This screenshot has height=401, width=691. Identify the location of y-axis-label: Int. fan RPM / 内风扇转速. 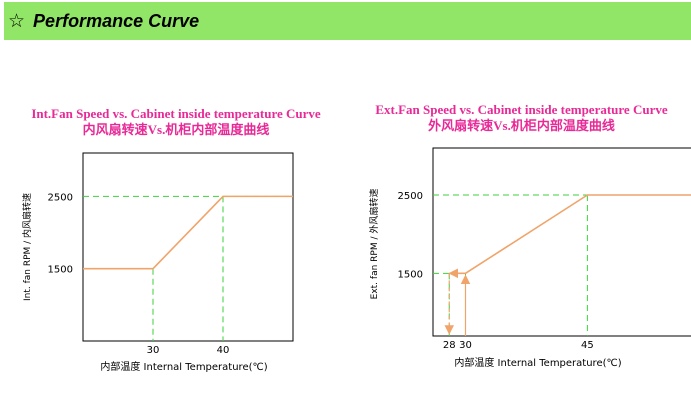
(27, 247).